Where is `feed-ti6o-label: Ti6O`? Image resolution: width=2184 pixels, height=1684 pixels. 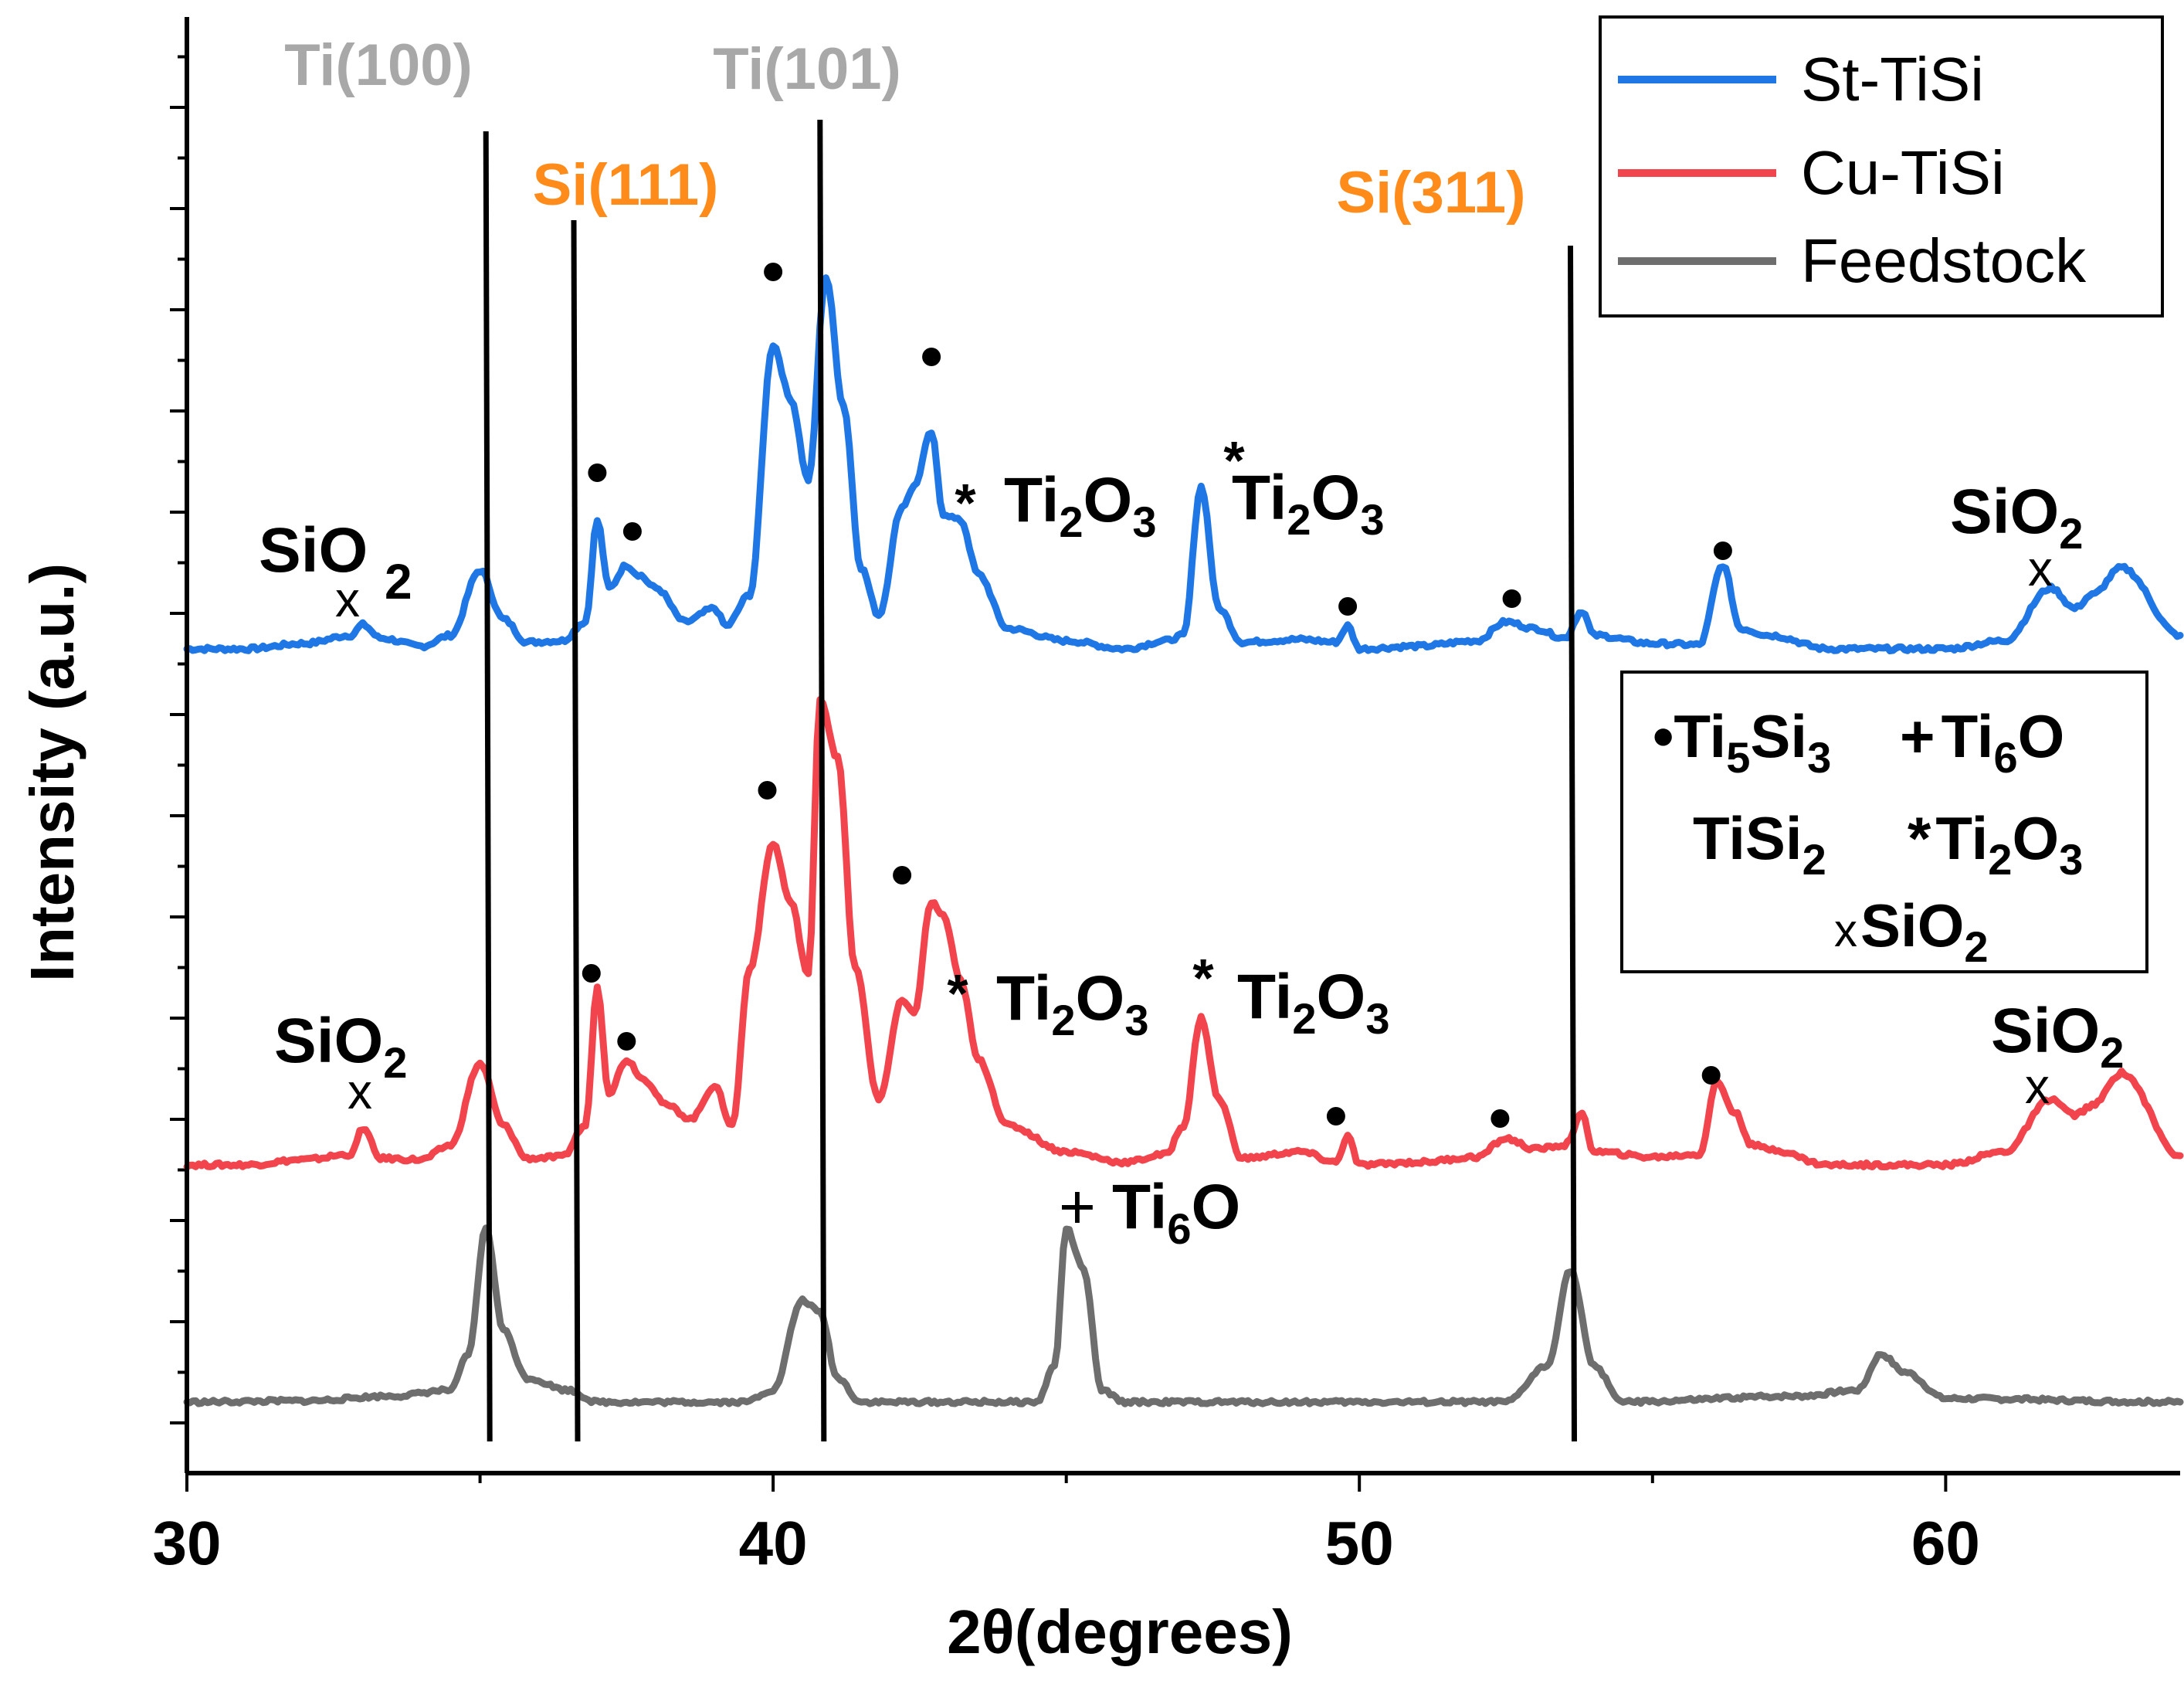
feed-ti6o-label: Ti6O is located at coordinates (1176, 1212).